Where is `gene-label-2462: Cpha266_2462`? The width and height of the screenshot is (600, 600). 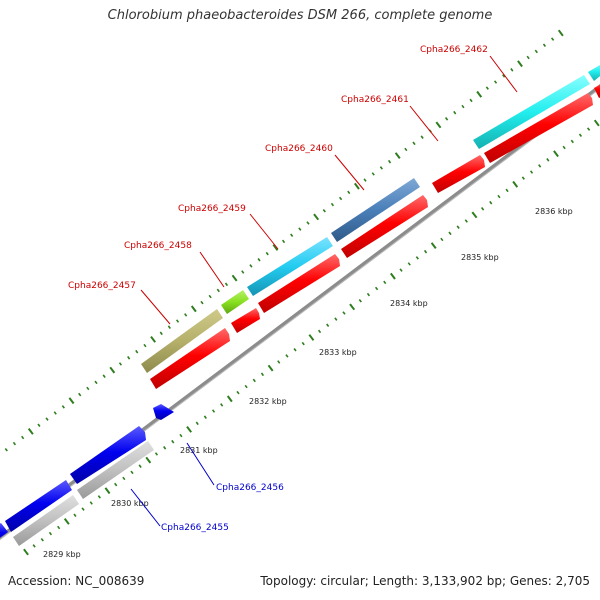
gene-label-2462: Cpha266_2462 is located at coordinates (454, 50).